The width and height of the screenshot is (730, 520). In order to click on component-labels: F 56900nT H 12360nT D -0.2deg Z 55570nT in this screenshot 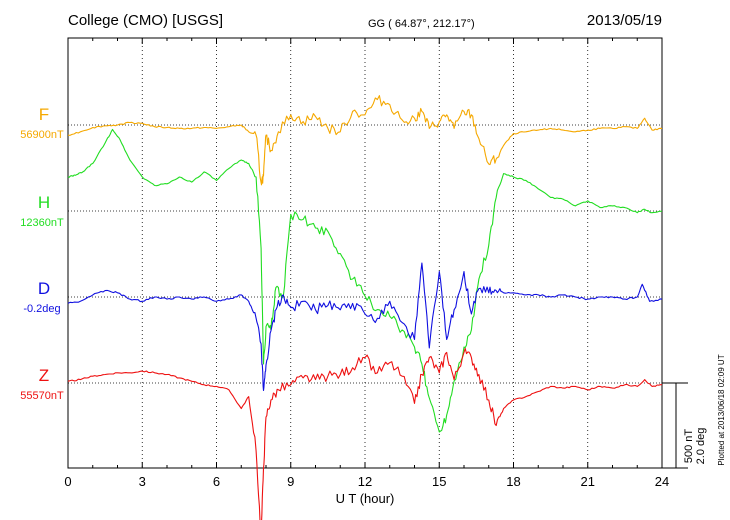, I will do `click(42, 253)`.